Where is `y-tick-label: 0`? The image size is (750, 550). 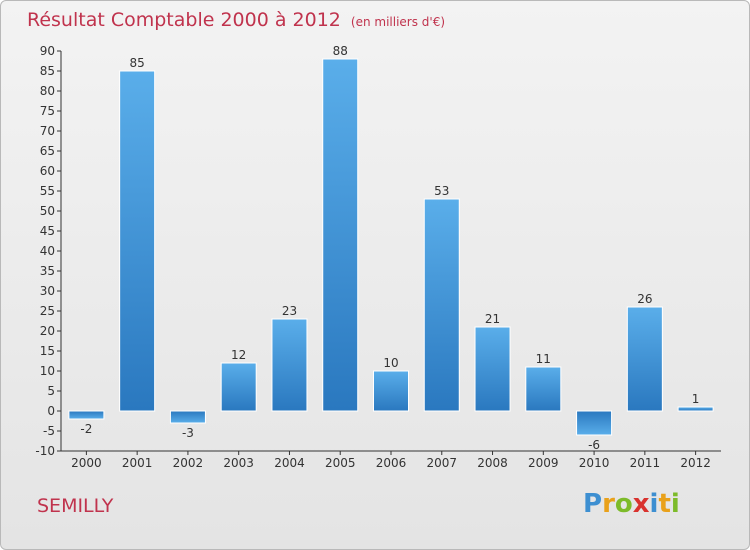 y-tick-label: 0 is located at coordinates (51, 411).